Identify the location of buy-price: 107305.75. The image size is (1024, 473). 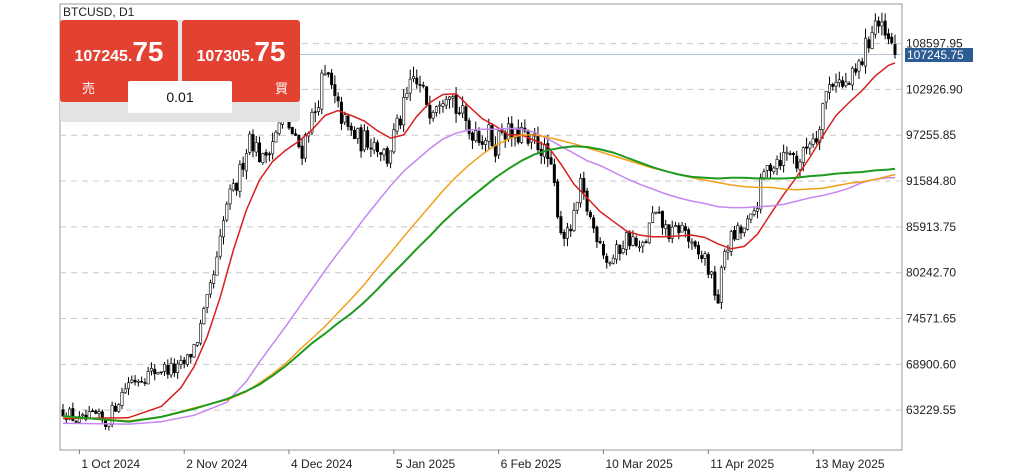
(241, 52).